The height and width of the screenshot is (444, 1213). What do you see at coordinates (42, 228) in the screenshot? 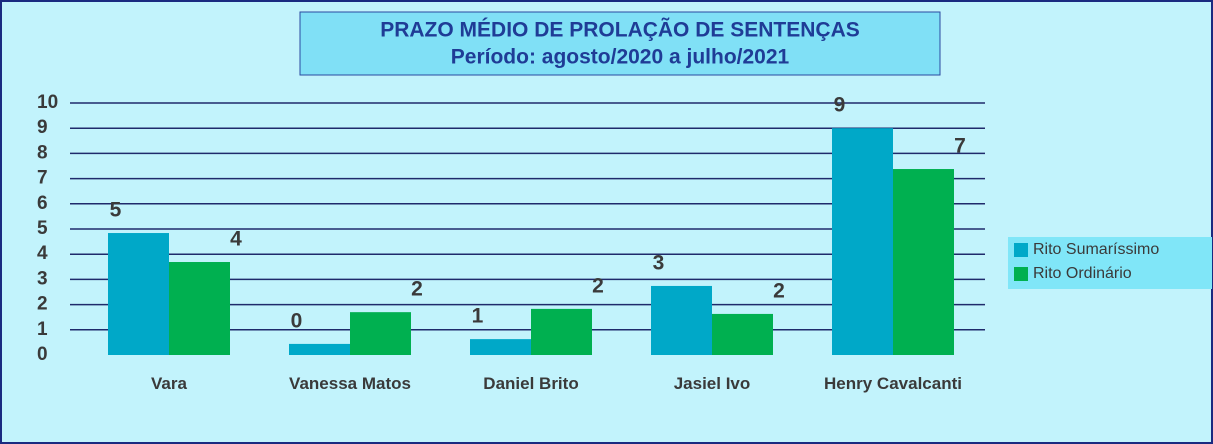
I see `y-tick-label: 5` at bounding box center [42, 228].